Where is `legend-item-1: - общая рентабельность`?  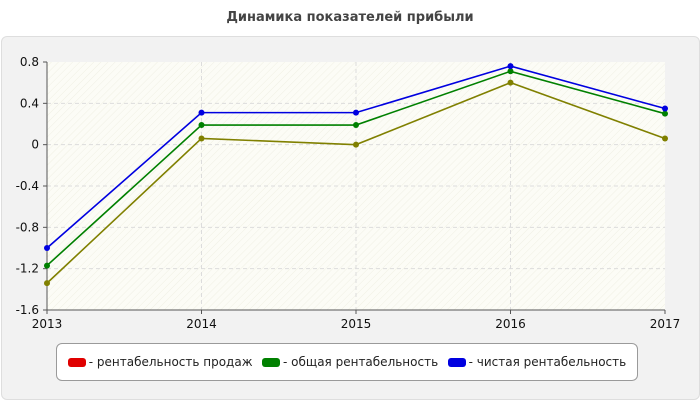 legend-item-1: - общая рентабельность is located at coordinates (350, 362).